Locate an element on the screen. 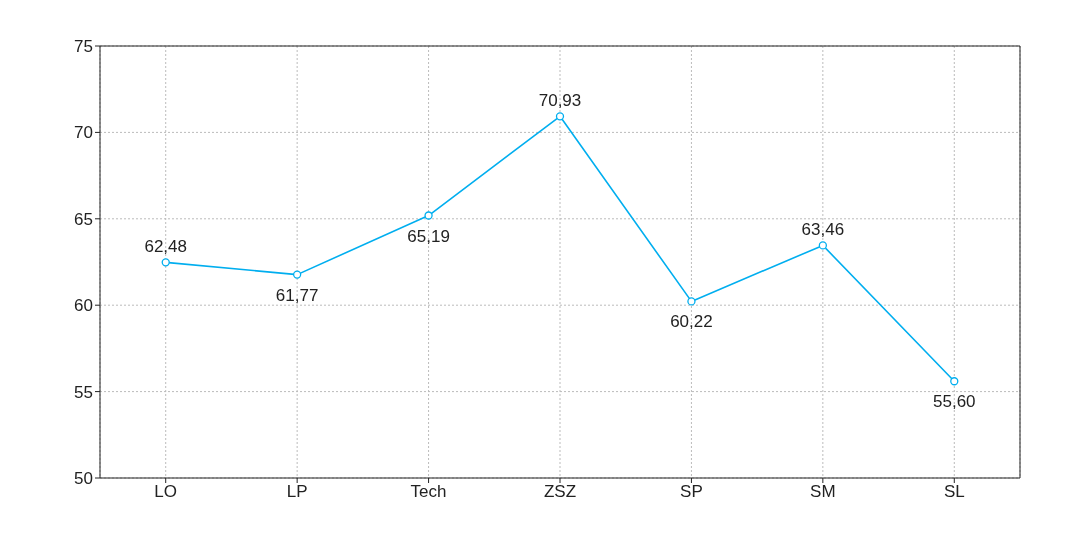  data-label: 65,19 is located at coordinates (428, 236).